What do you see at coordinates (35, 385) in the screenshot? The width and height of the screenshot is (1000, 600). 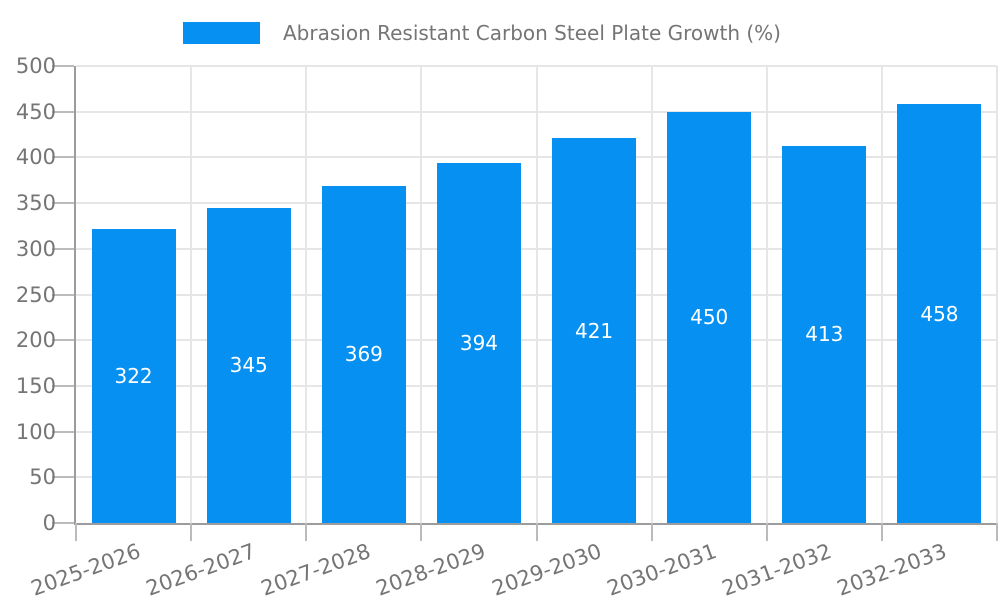 I see `y-axis-label: 150` at bounding box center [35, 385].